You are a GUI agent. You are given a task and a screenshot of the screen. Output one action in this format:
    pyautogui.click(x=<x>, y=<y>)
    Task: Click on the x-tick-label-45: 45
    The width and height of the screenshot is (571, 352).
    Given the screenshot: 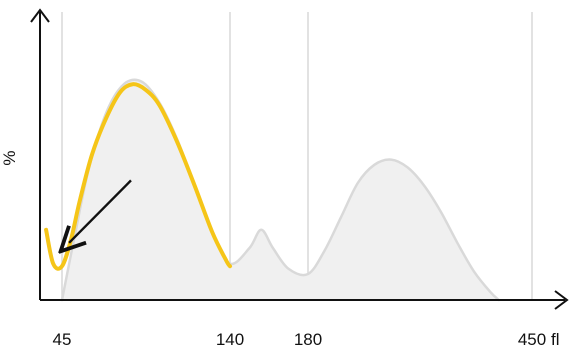 What is the action you would take?
    pyautogui.click(x=62, y=339)
    